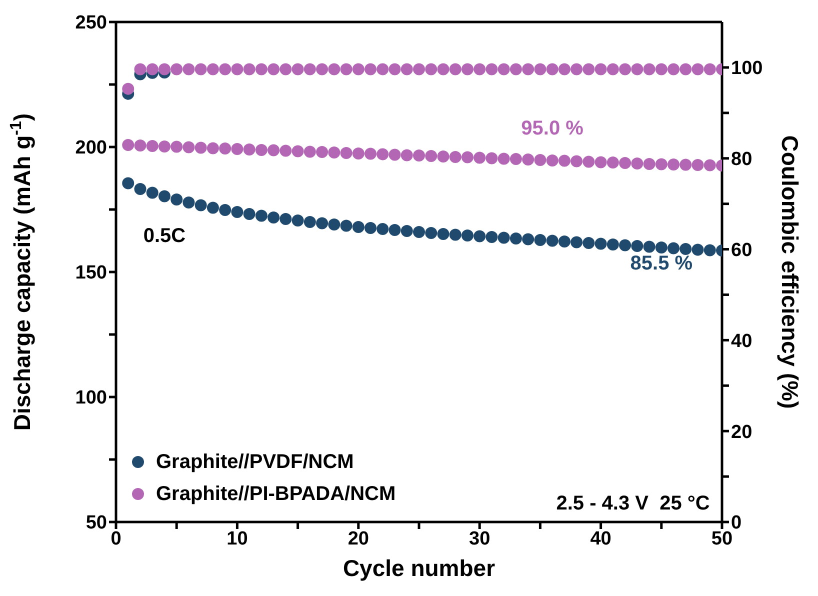 The image size is (818, 596). Describe the element at coordinates (255, 462) in the screenshot. I see `legend-label: Graphite//PVDF/NCM` at that location.